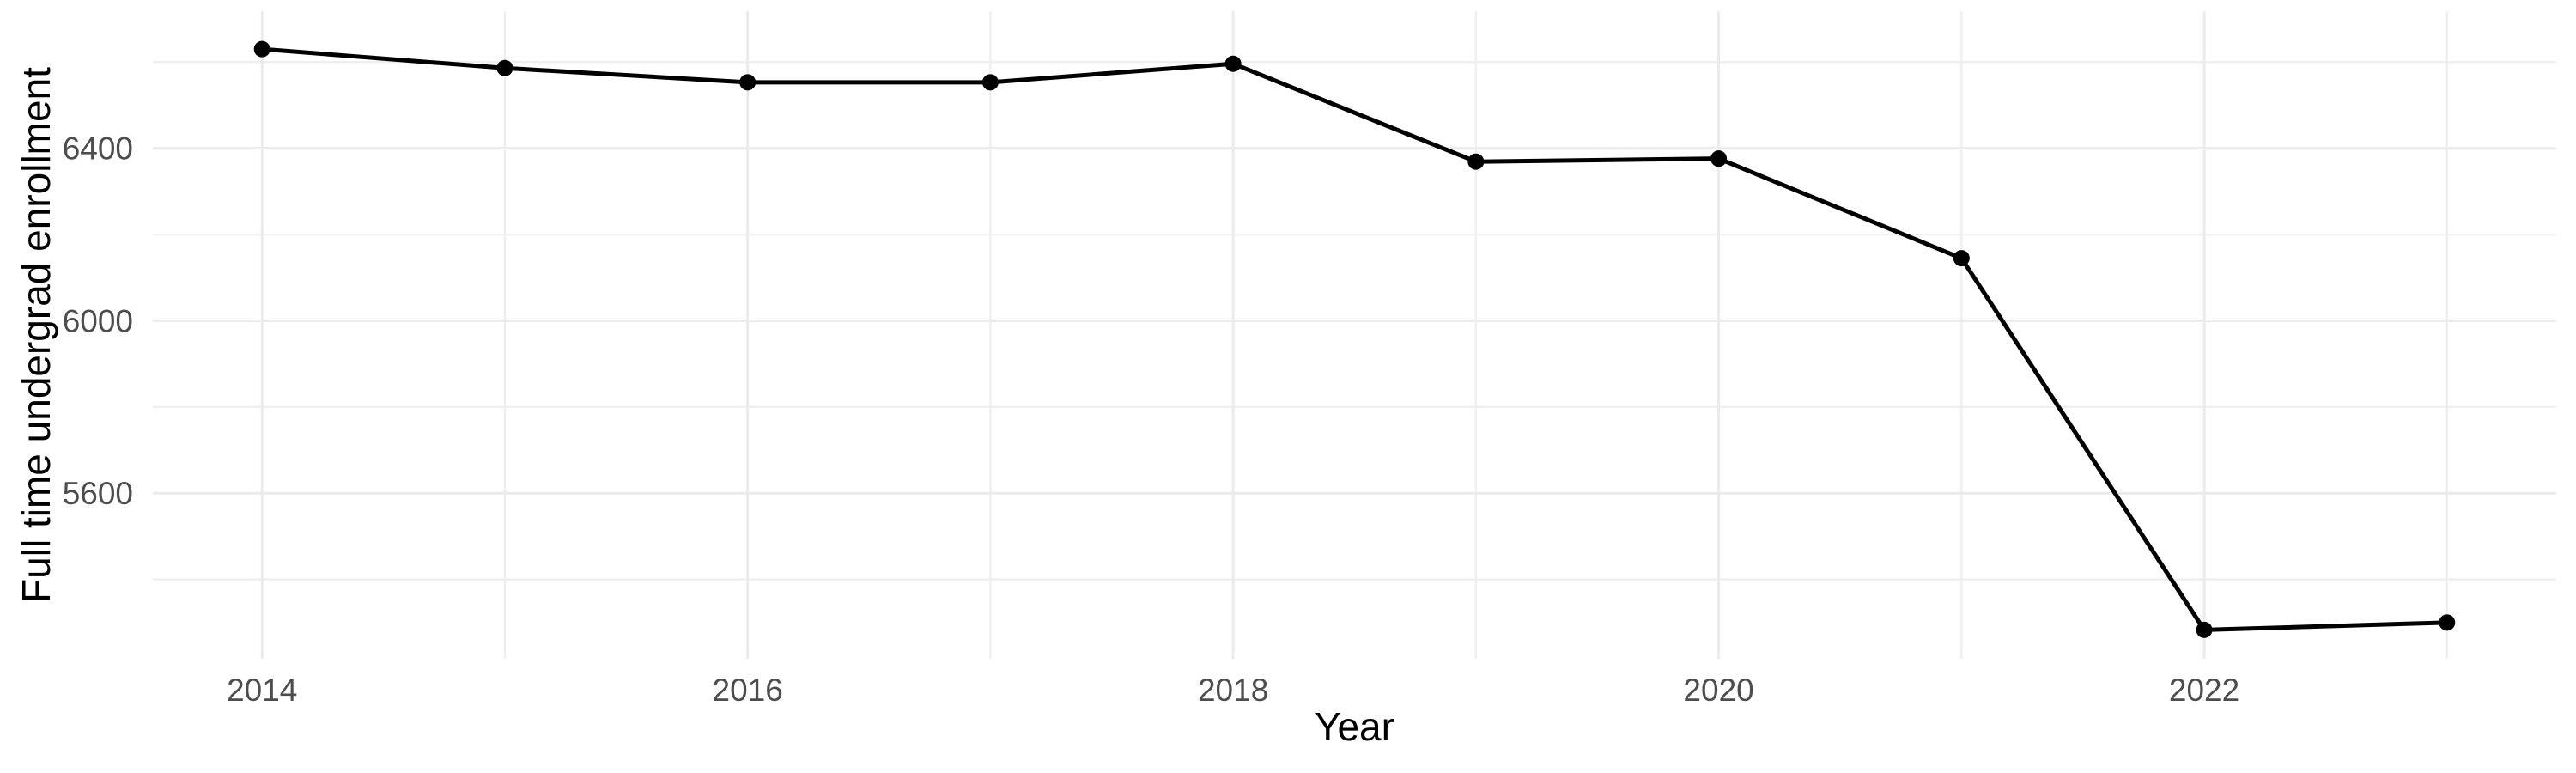  Describe the element at coordinates (2204, 690) in the screenshot. I see `x-tick-label: 2022` at that location.